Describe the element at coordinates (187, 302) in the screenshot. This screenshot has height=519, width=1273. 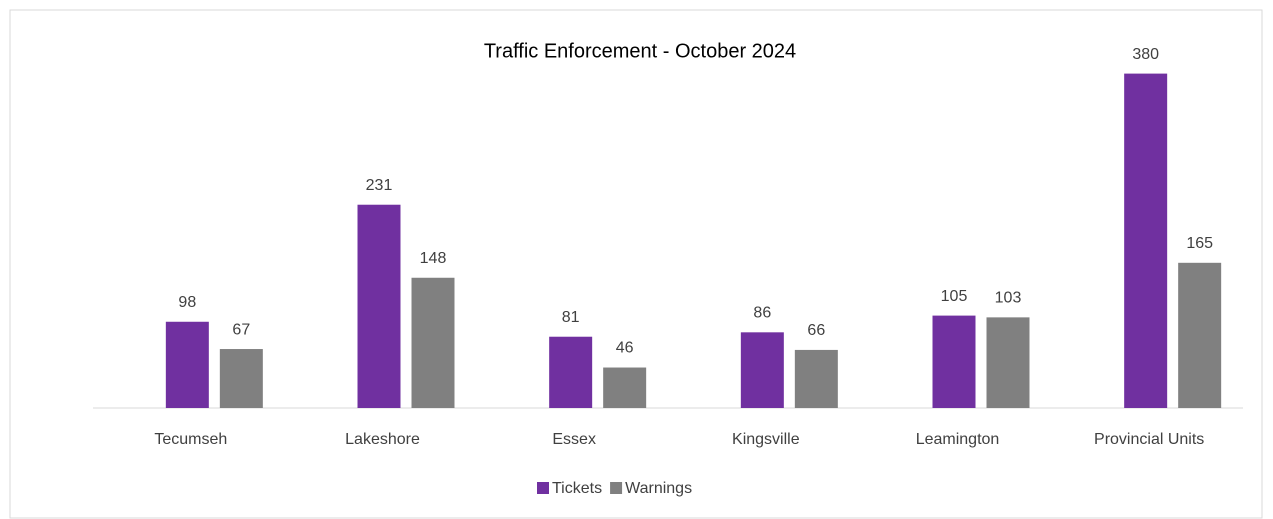
I see `value-label: 98` at that location.